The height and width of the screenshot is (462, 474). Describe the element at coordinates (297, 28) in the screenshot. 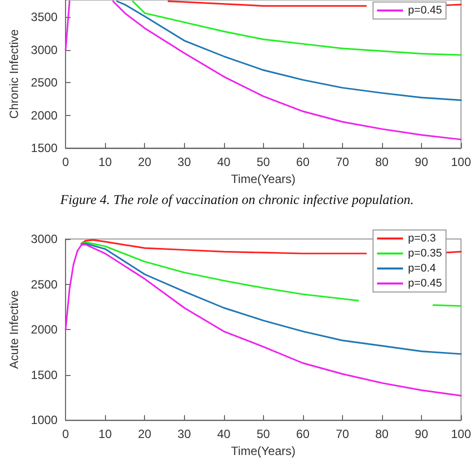

I see `line-series` at that location.